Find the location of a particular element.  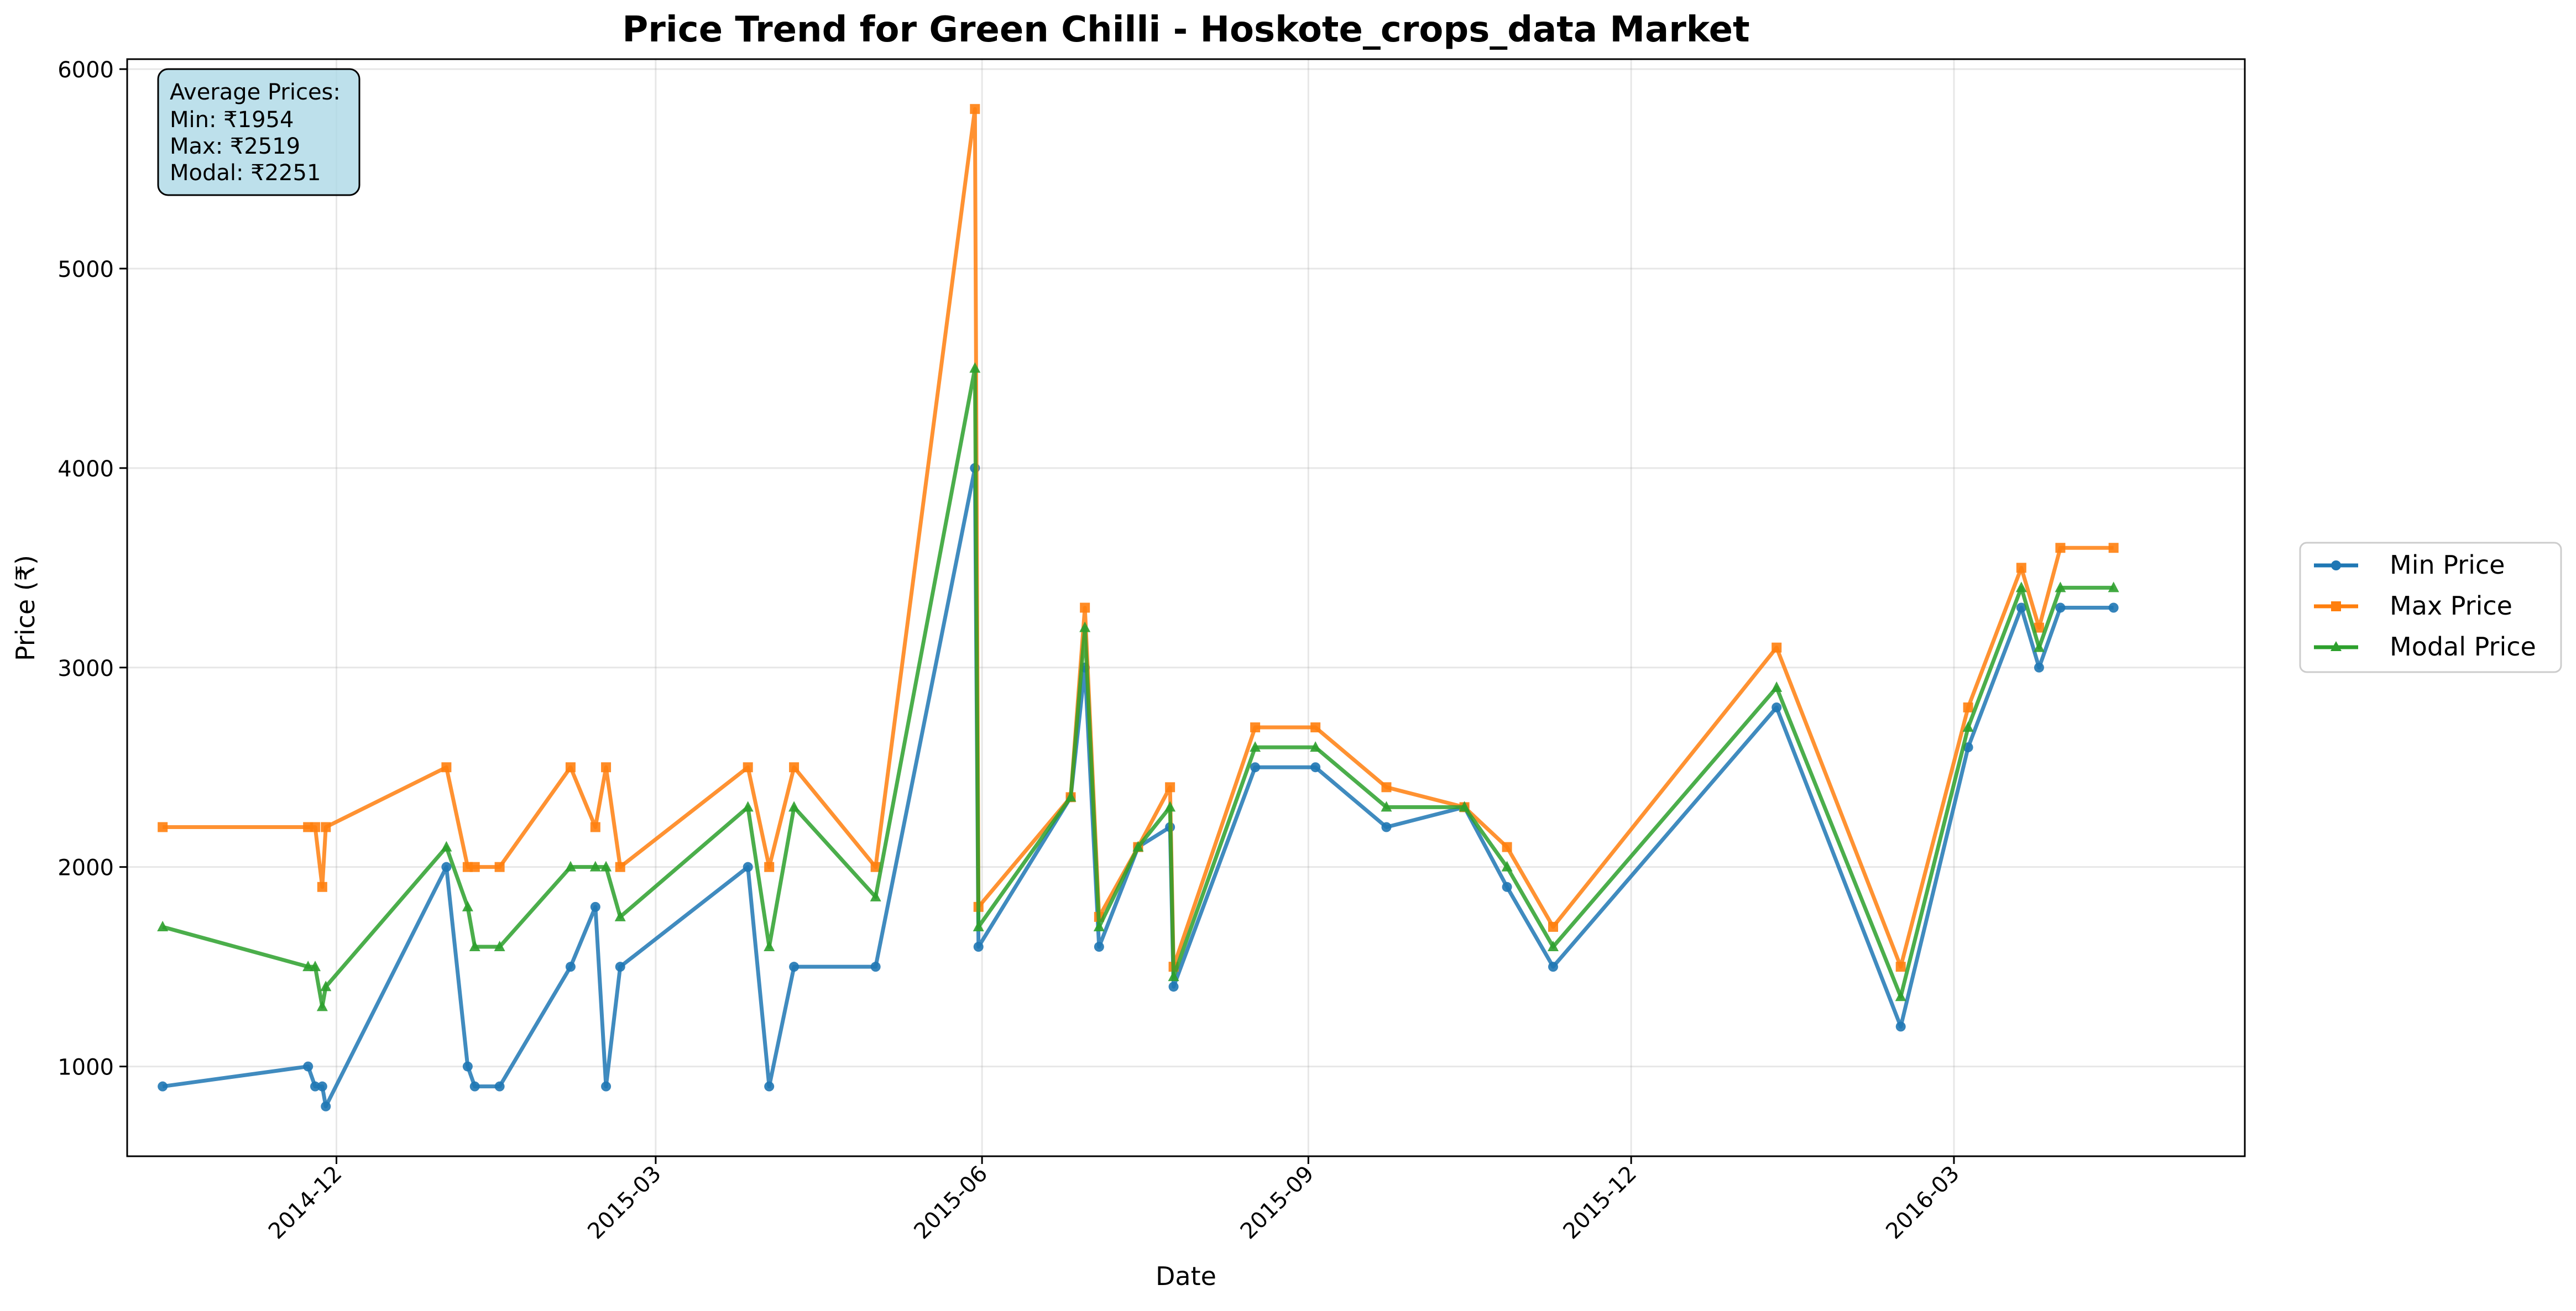

x-axis-label: Date is located at coordinates (1186, 1276).